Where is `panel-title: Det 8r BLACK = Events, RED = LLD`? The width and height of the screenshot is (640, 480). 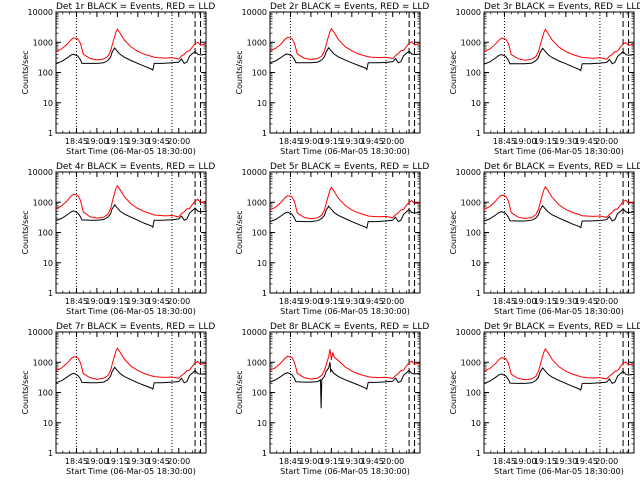
panel-title: Det 8r BLACK = Events, RED = LLD is located at coordinates (349, 327).